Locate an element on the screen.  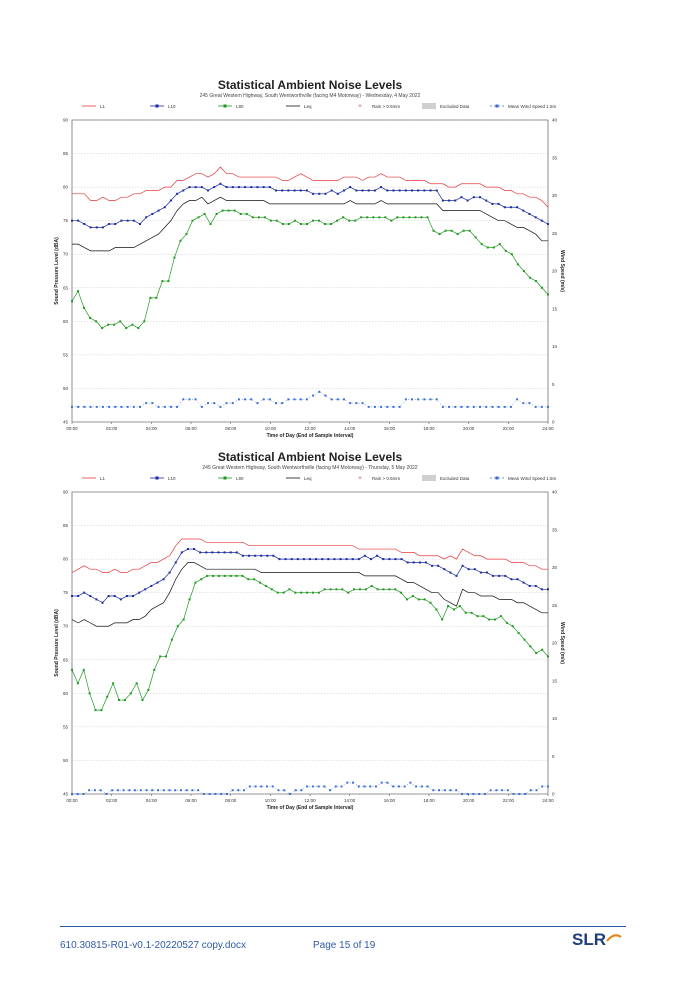
legend-label: Leq is located at coordinates (308, 478).